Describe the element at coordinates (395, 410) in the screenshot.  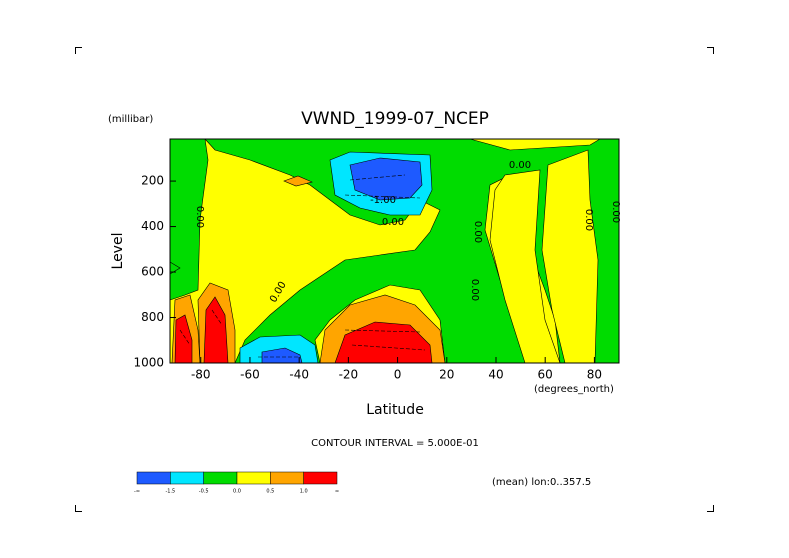
I see `x-axis-label: Latitude` at that location.